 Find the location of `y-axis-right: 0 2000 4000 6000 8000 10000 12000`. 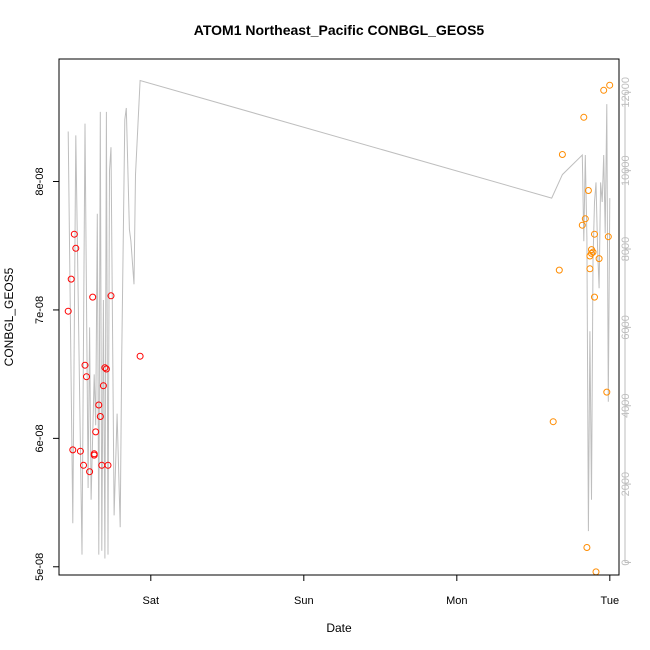

y-axis-right: 0 2000 4000 6000 8000 10000 12000 is located at coordinates (626, 321).